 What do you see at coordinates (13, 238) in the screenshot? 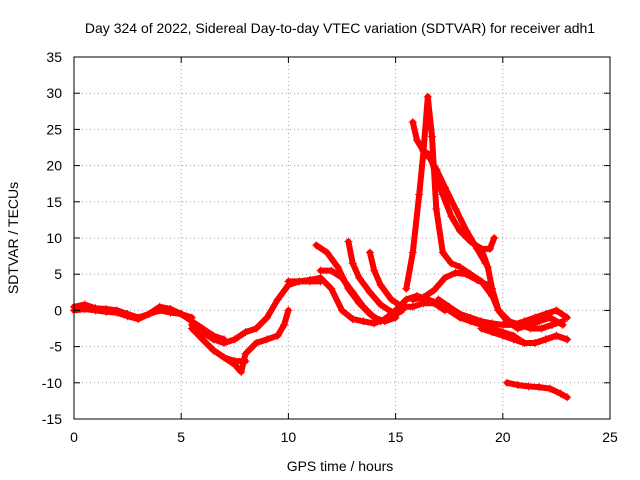
I see `y-axis-title: SDTVAR / TECUs` at bounding box center [13, 238].